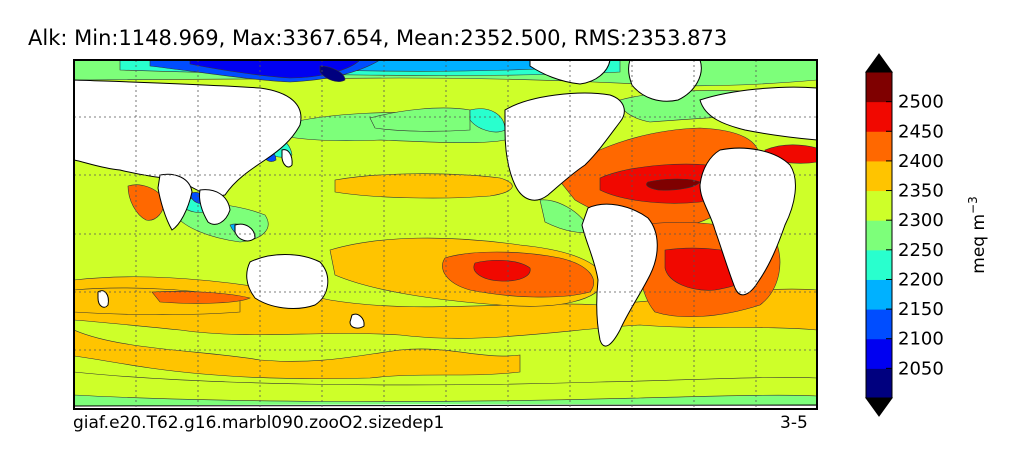  Describe the element at coordinates (879, 63) in the screenshot. I see `colorbar-over-arrow` at that location.